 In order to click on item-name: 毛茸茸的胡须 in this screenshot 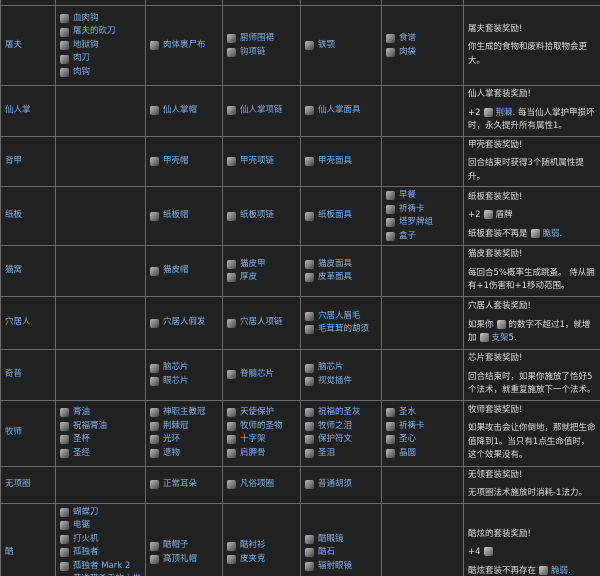, I will do `click(344, 329)`.